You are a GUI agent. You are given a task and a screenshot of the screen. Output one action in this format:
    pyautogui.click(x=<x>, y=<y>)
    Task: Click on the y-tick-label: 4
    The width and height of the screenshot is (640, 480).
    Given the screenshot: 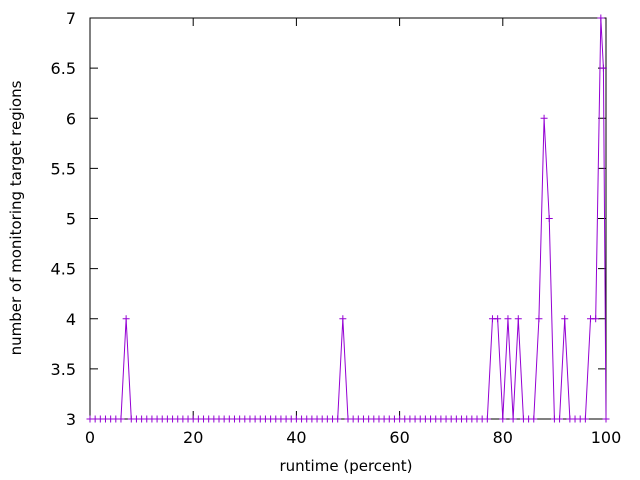 What is the action you would take?
    pyautogui.click(x=71, y=319)
    